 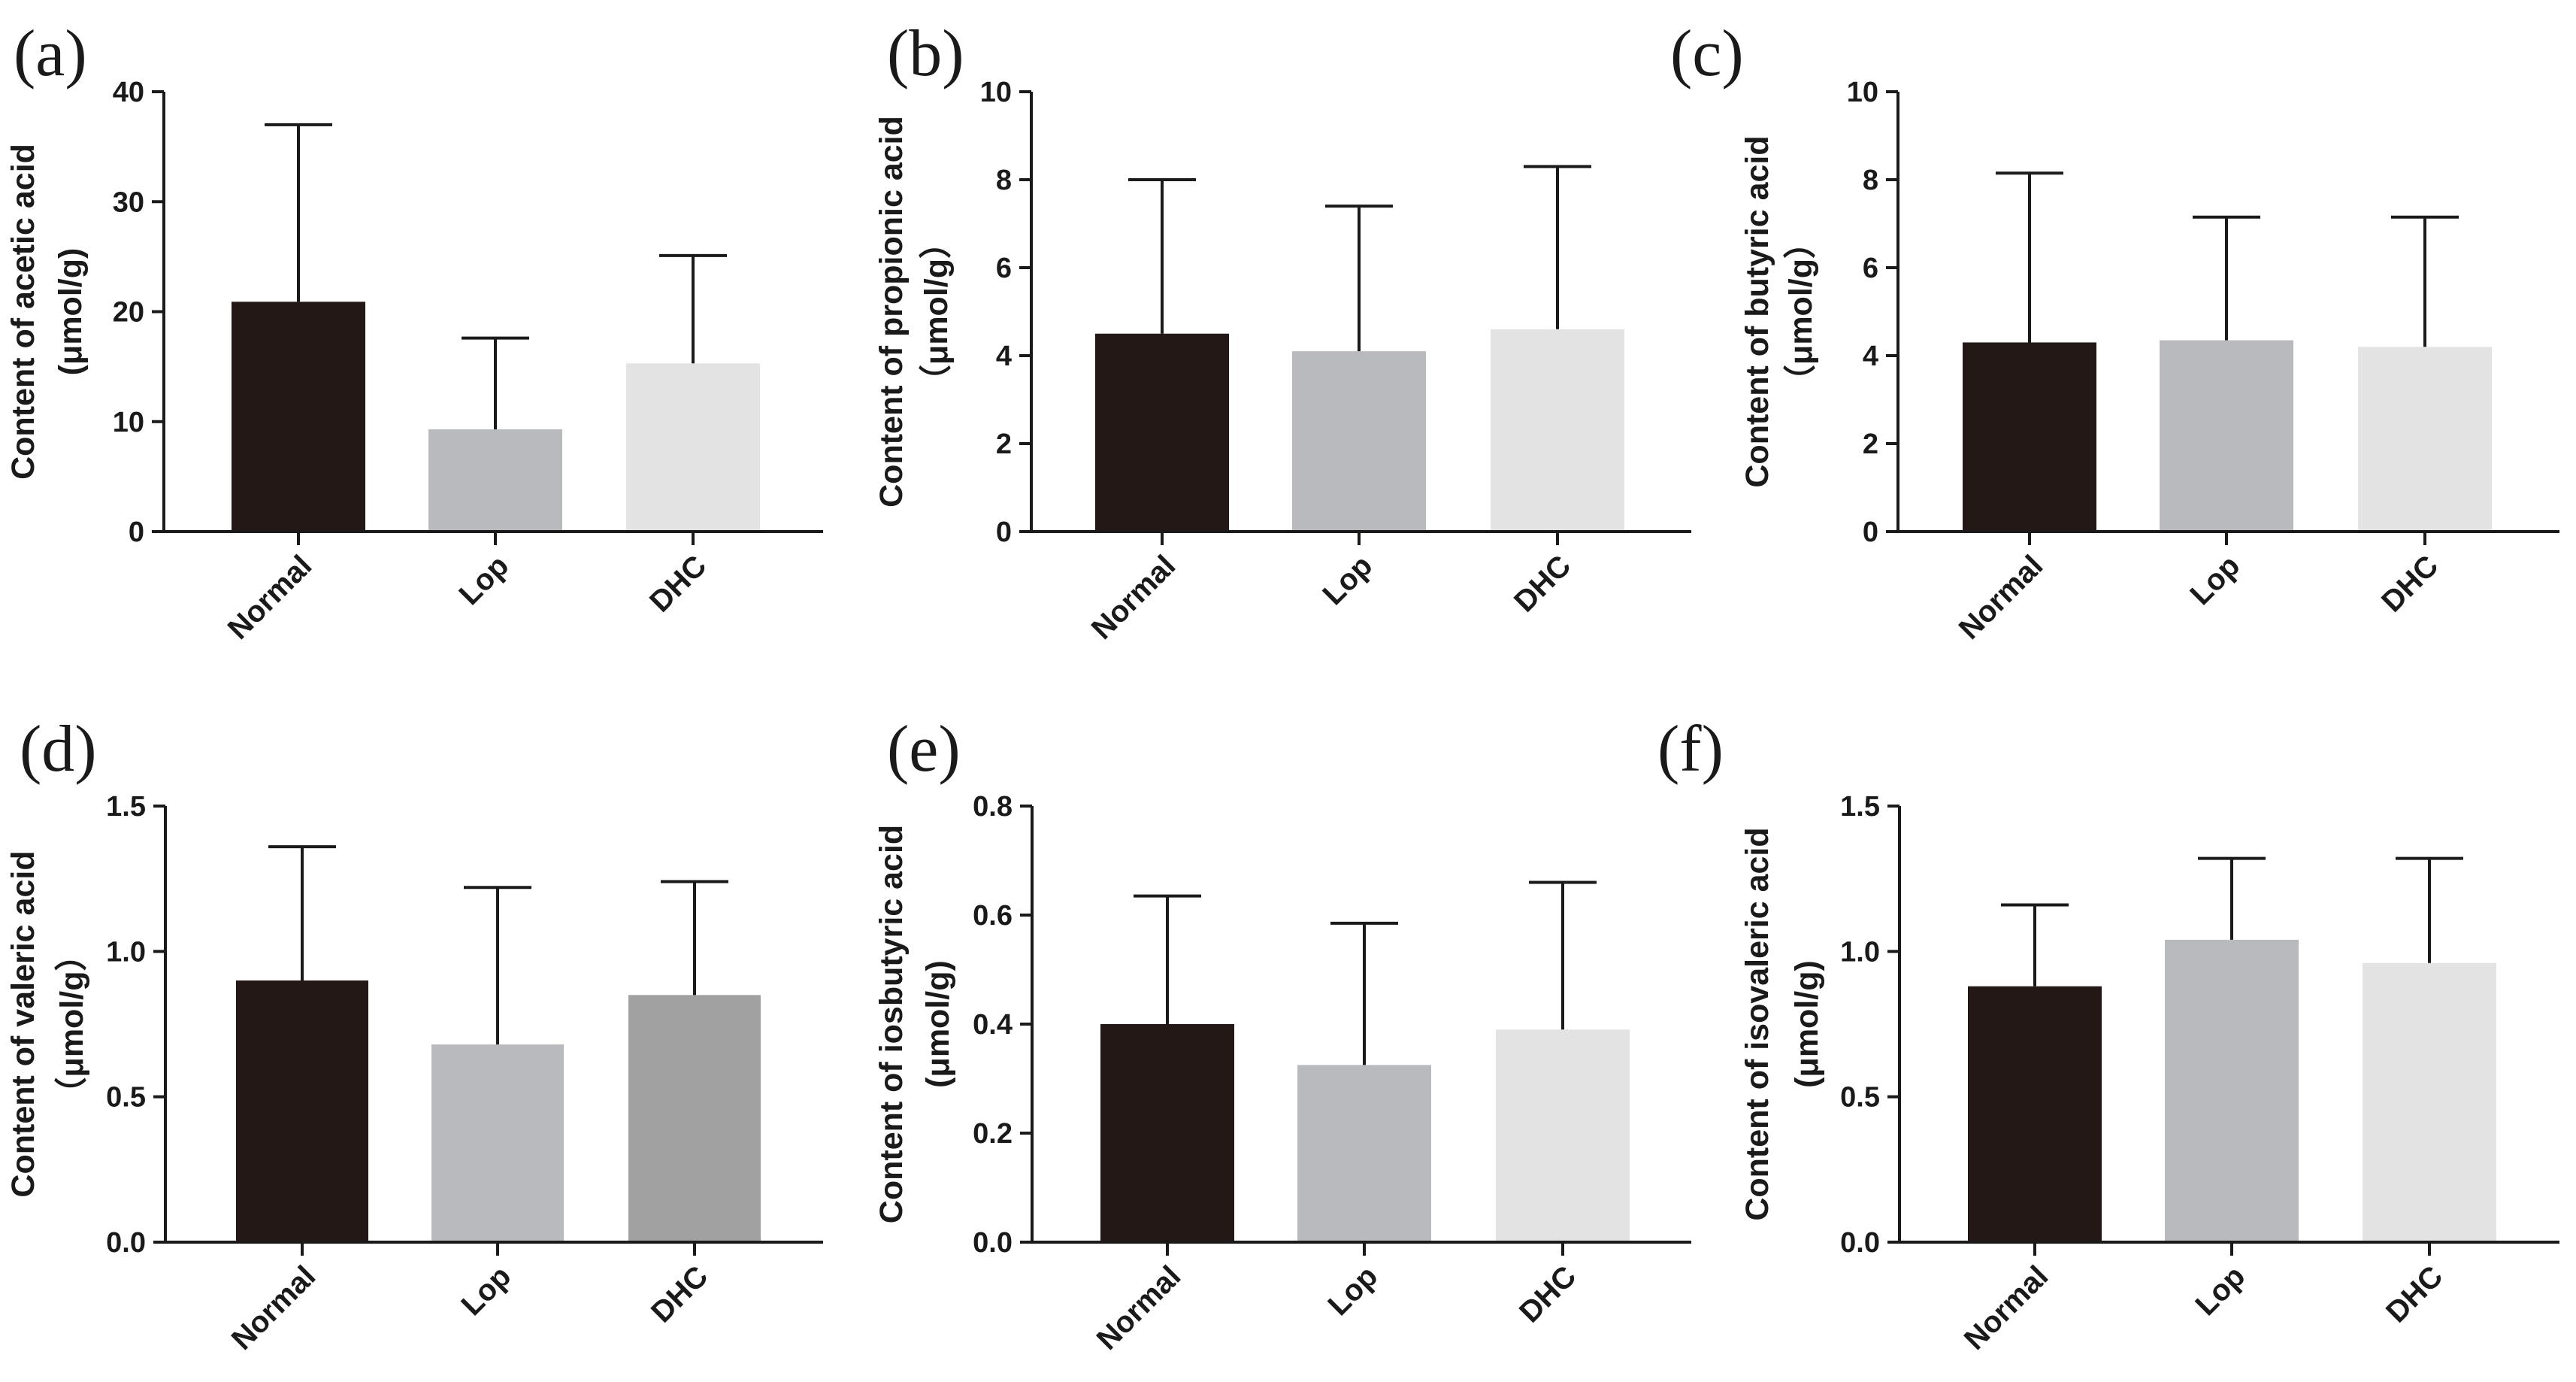 I want to click on y-tick-label: 0.2, so click(x=993, y=1134).